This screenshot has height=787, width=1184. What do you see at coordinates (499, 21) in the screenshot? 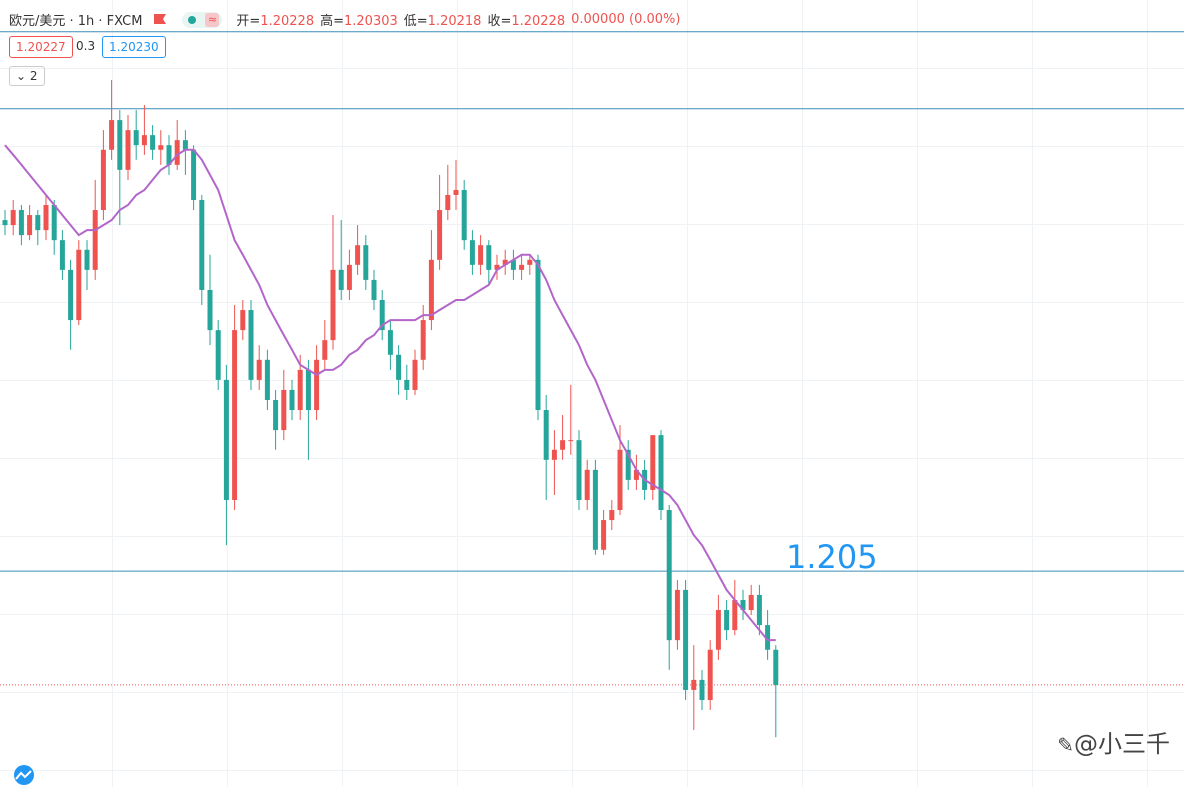
I see `ohlc-label: 收=` at bounding box center [499, 21].